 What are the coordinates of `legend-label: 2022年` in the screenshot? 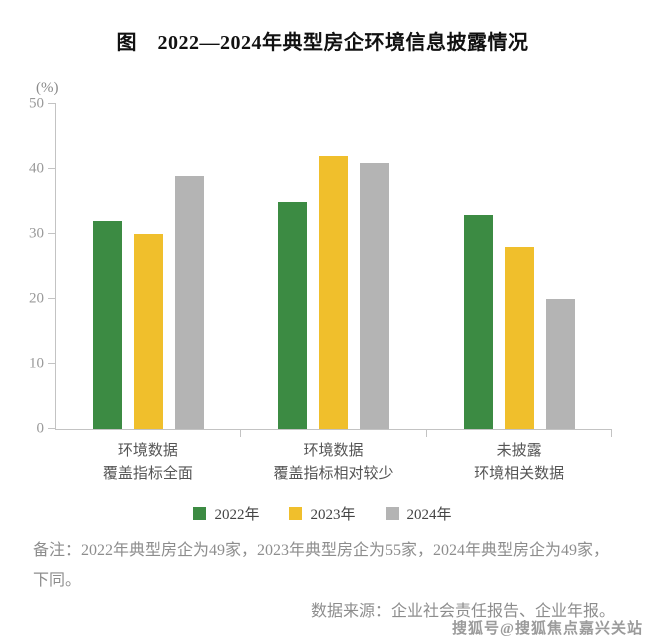 It's located at (237, 515).